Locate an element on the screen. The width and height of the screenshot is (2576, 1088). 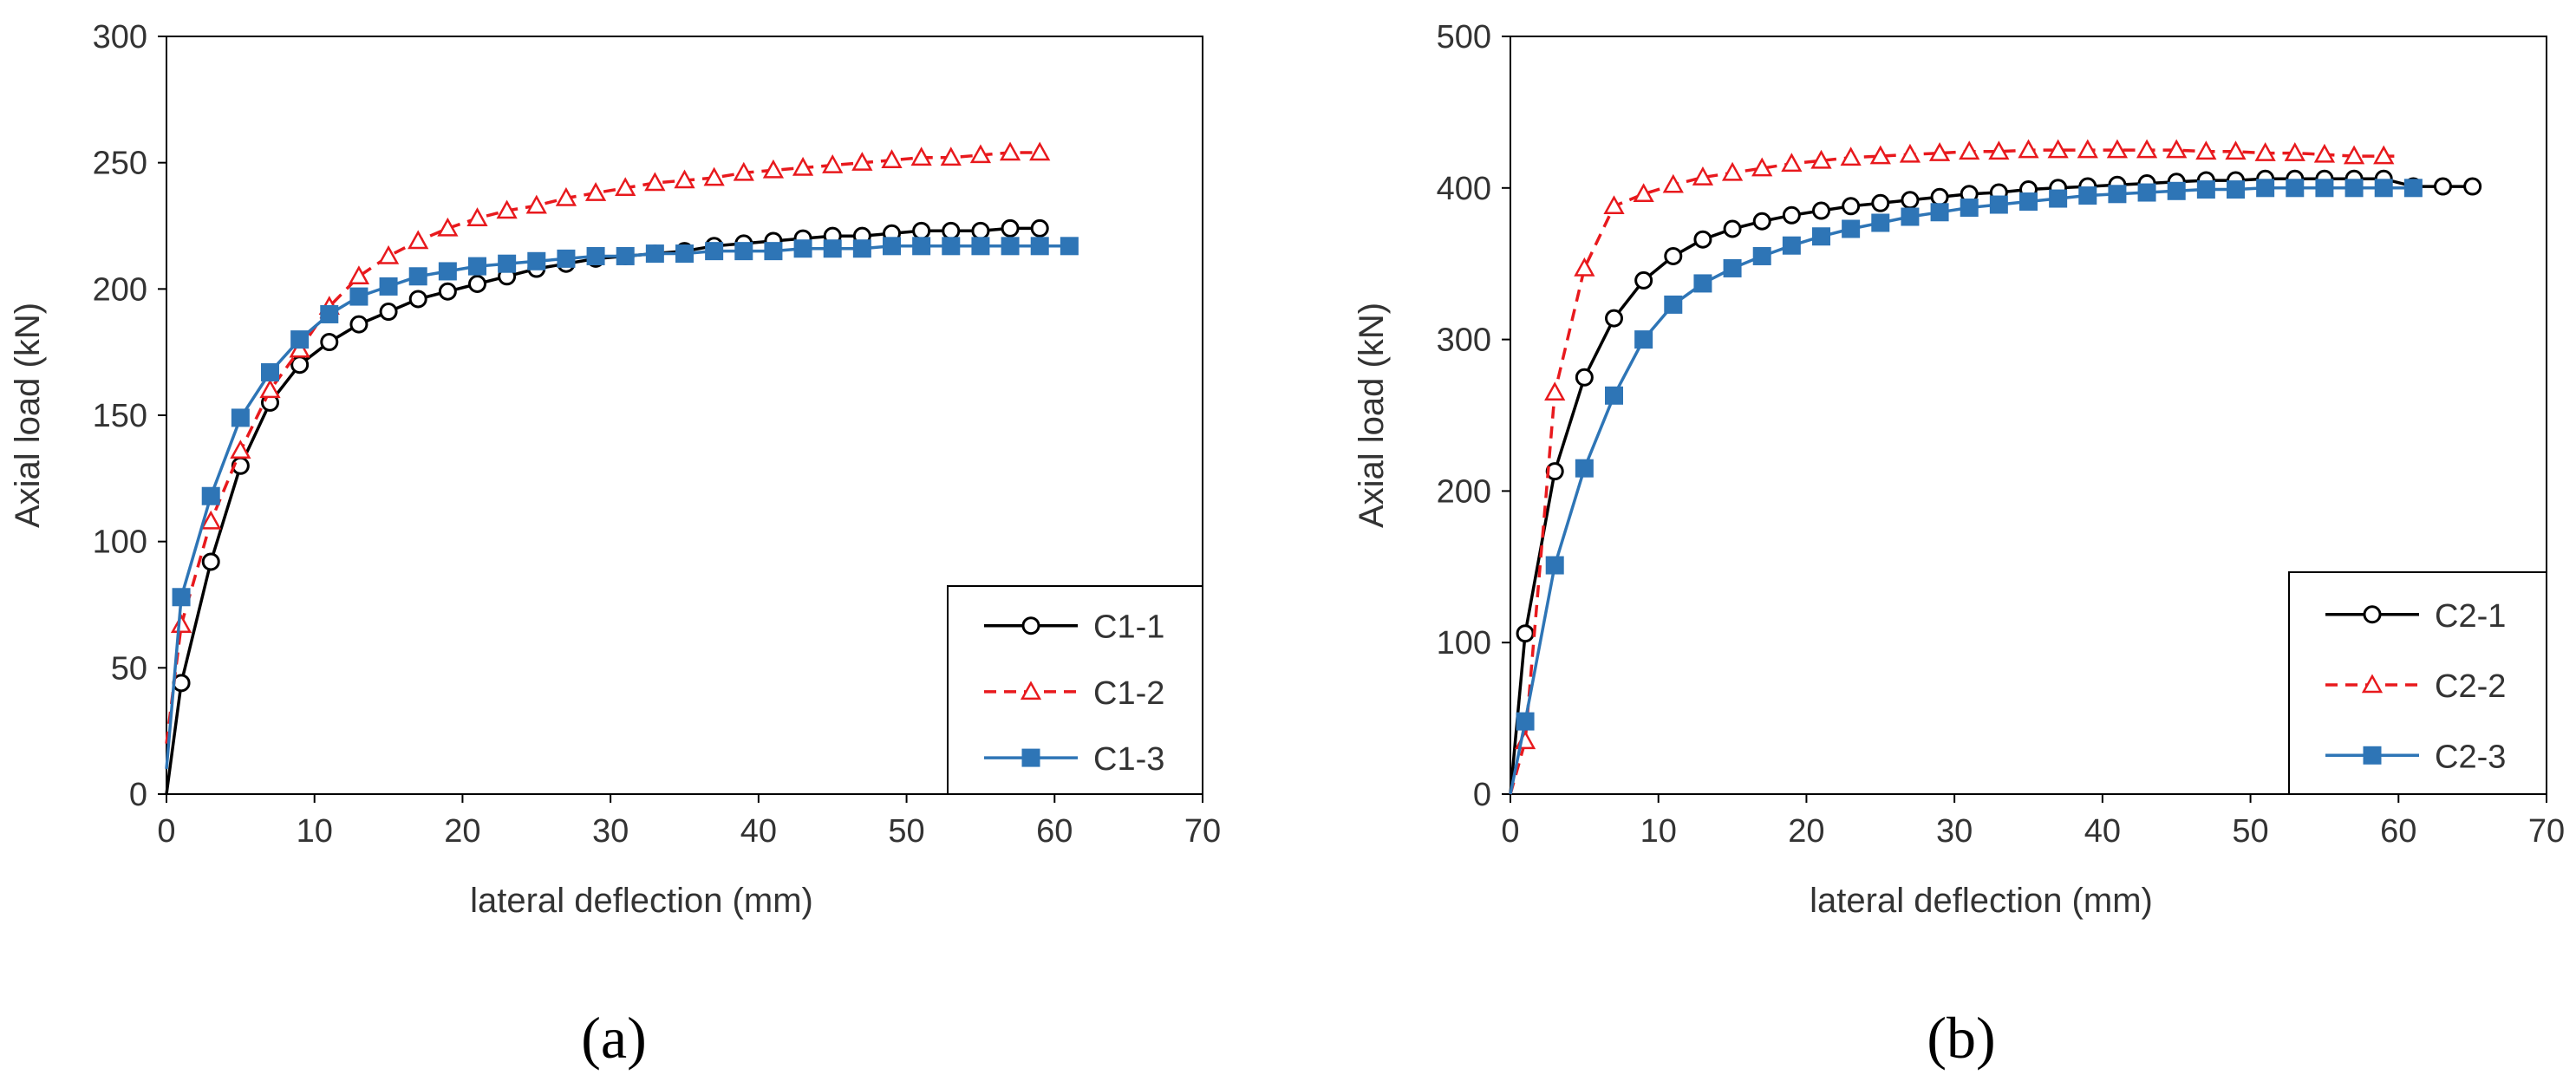
x-tick-label-b: 30 is located at coordinates (1955, 831).